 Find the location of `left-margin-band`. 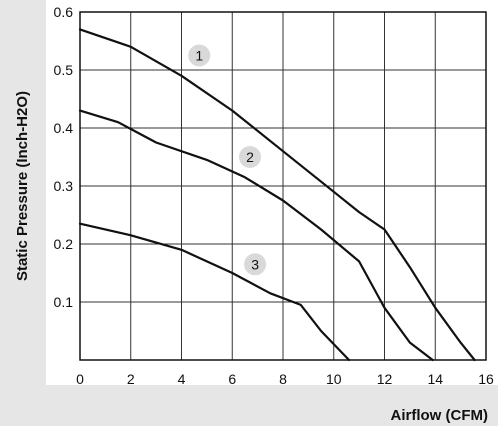

left-margin-band is located at coordinates (23, 213).